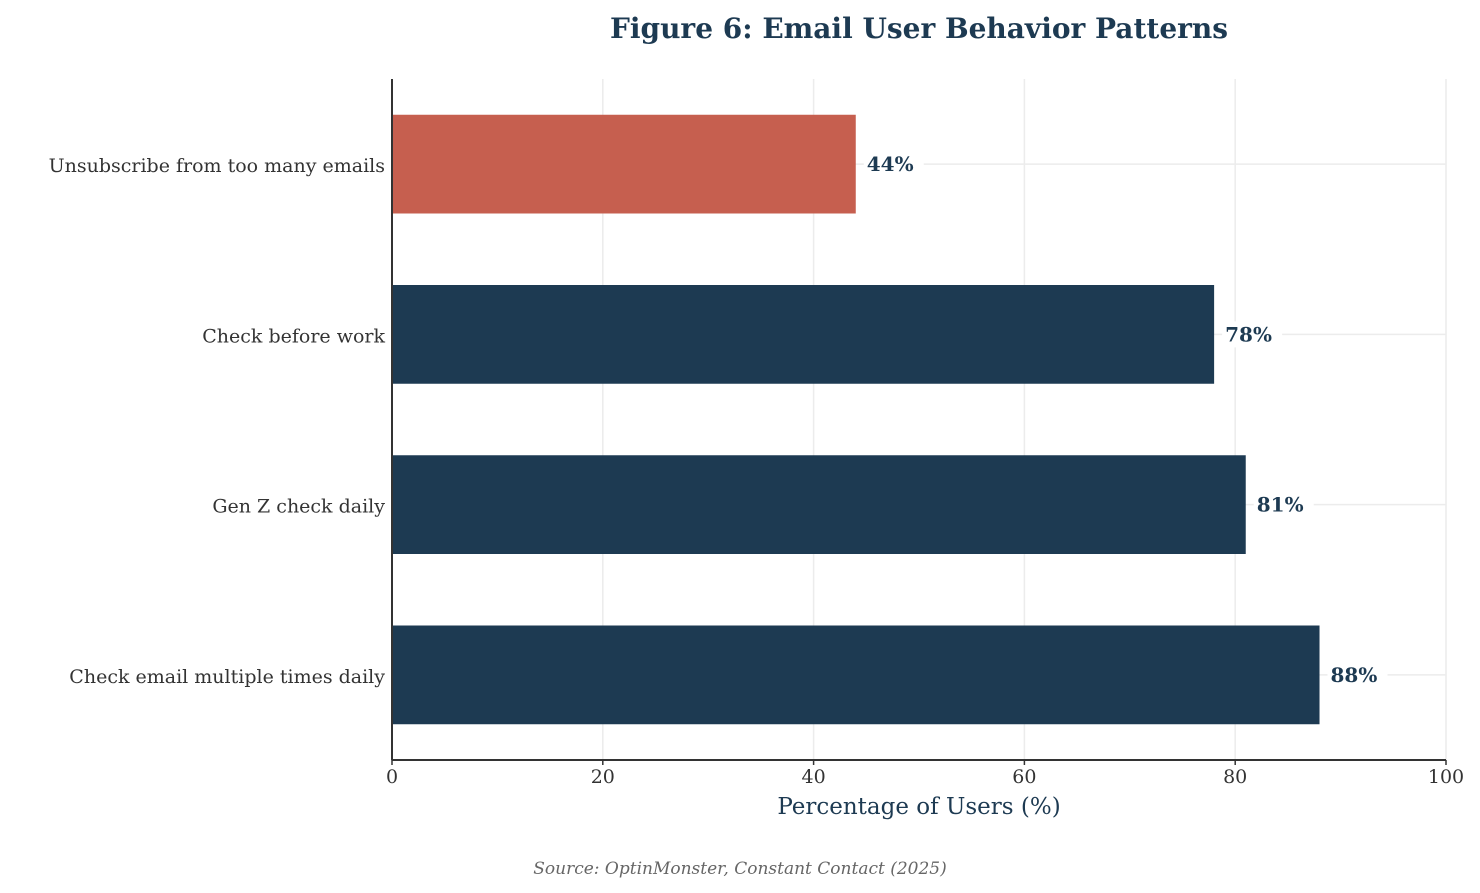 This screenshot has height=893, width=1480. What do you see at coordinates (392, 777) in the screenshot?
I see `x-tick-label: 0` at bounding box center [392, 777].